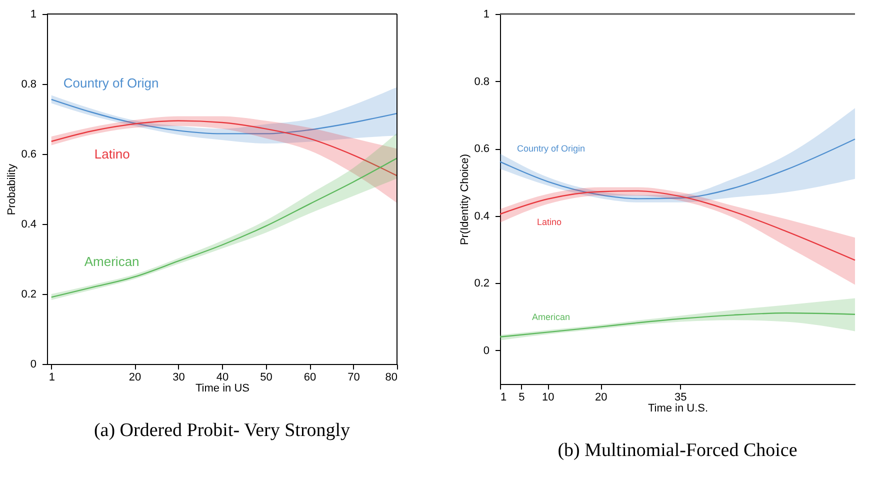  Describe the element at coordinates (391, 378) in the screenshot. I see `x-tick-label: 80` at that location.